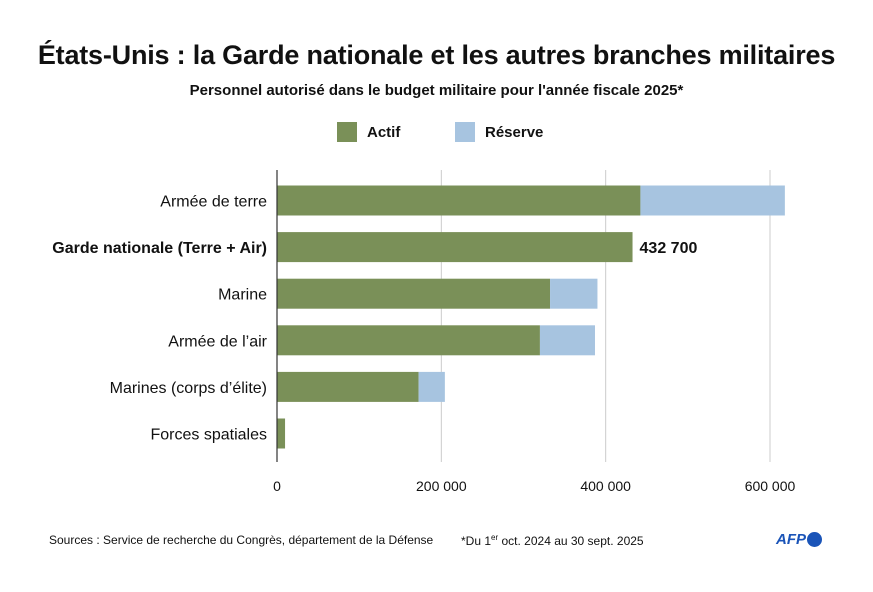 The width and height of the screenshot is (873, 592). Describe the element at coordinates (384, 132) in the screenshot. I see `legend-label-actif: Actif` at that location.